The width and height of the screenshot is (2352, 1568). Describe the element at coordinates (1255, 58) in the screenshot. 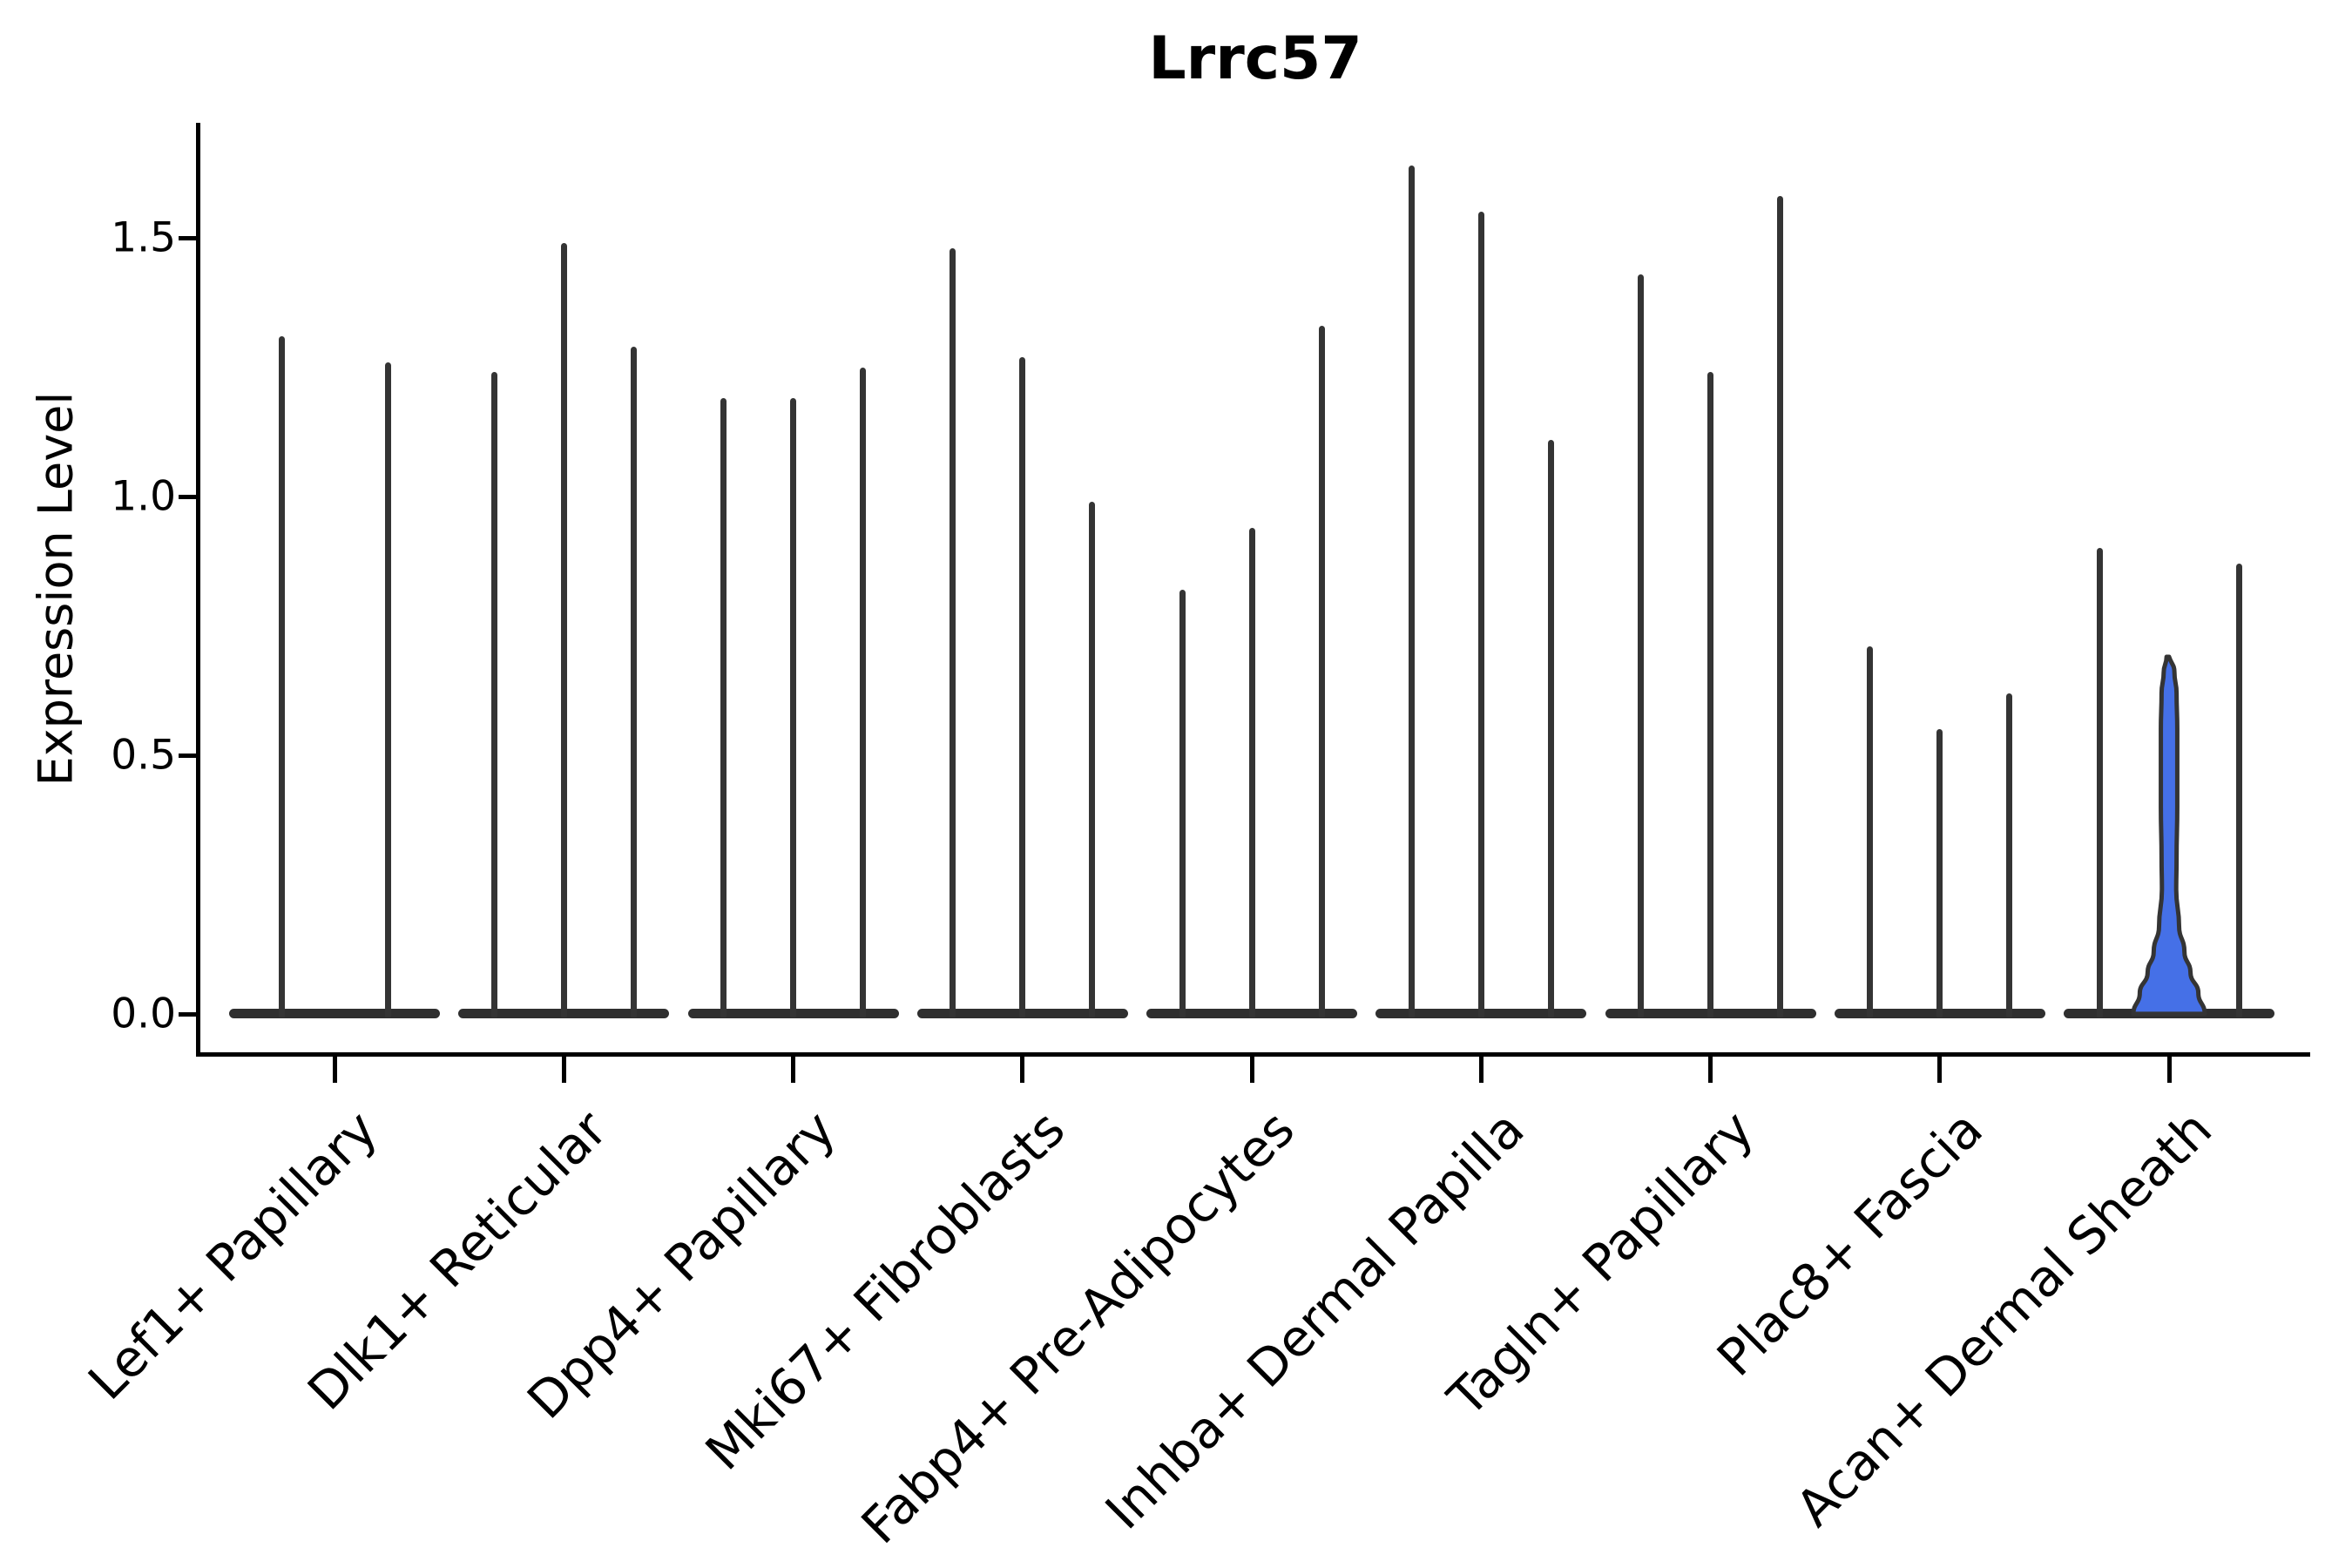

I see `chart-title: Lrrc57` at that location.